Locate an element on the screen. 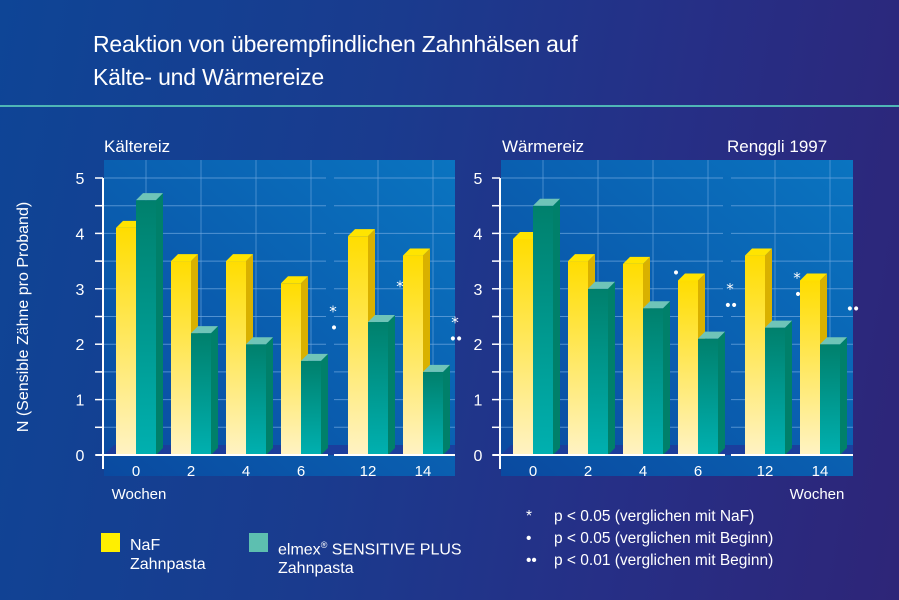  legend-naf-line2: Zahnpasta is located at coordinates (168, 564).